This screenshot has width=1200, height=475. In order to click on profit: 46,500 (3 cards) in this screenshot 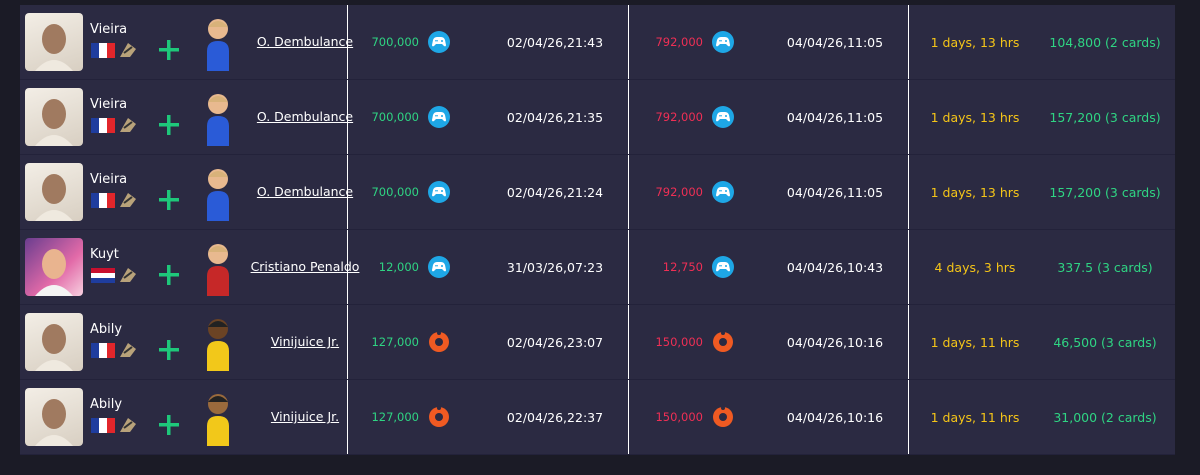, I will do `click(1105, 342)`.